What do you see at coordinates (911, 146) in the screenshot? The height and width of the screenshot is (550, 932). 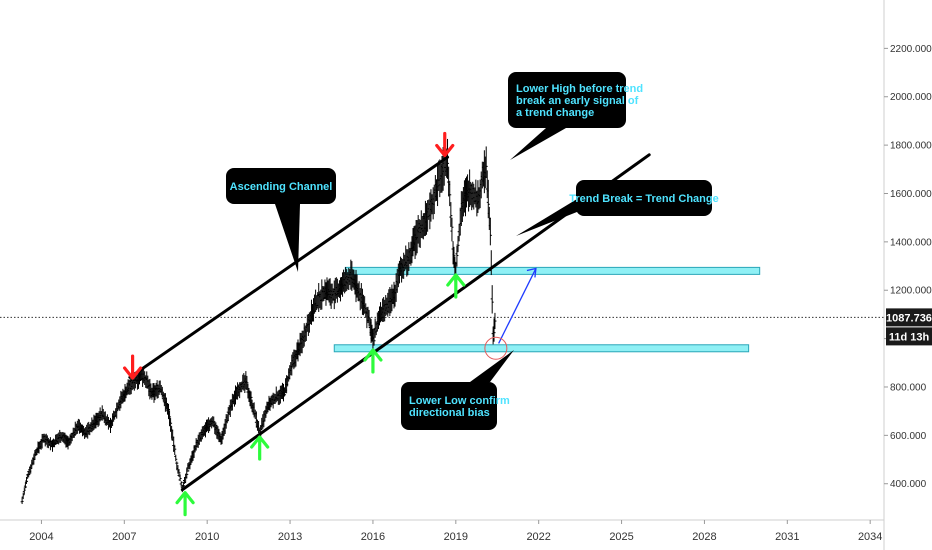 I see `y-tick-label: 1800.000` at bounding box center [911, 146].